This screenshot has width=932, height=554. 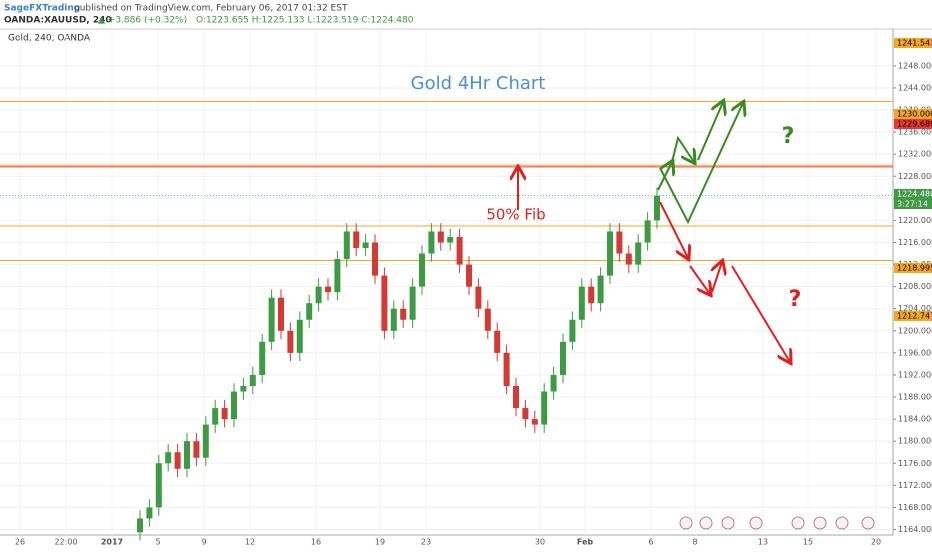 I want to click on legend: Gold, 240, OANDA, so click(x=49, y=39).